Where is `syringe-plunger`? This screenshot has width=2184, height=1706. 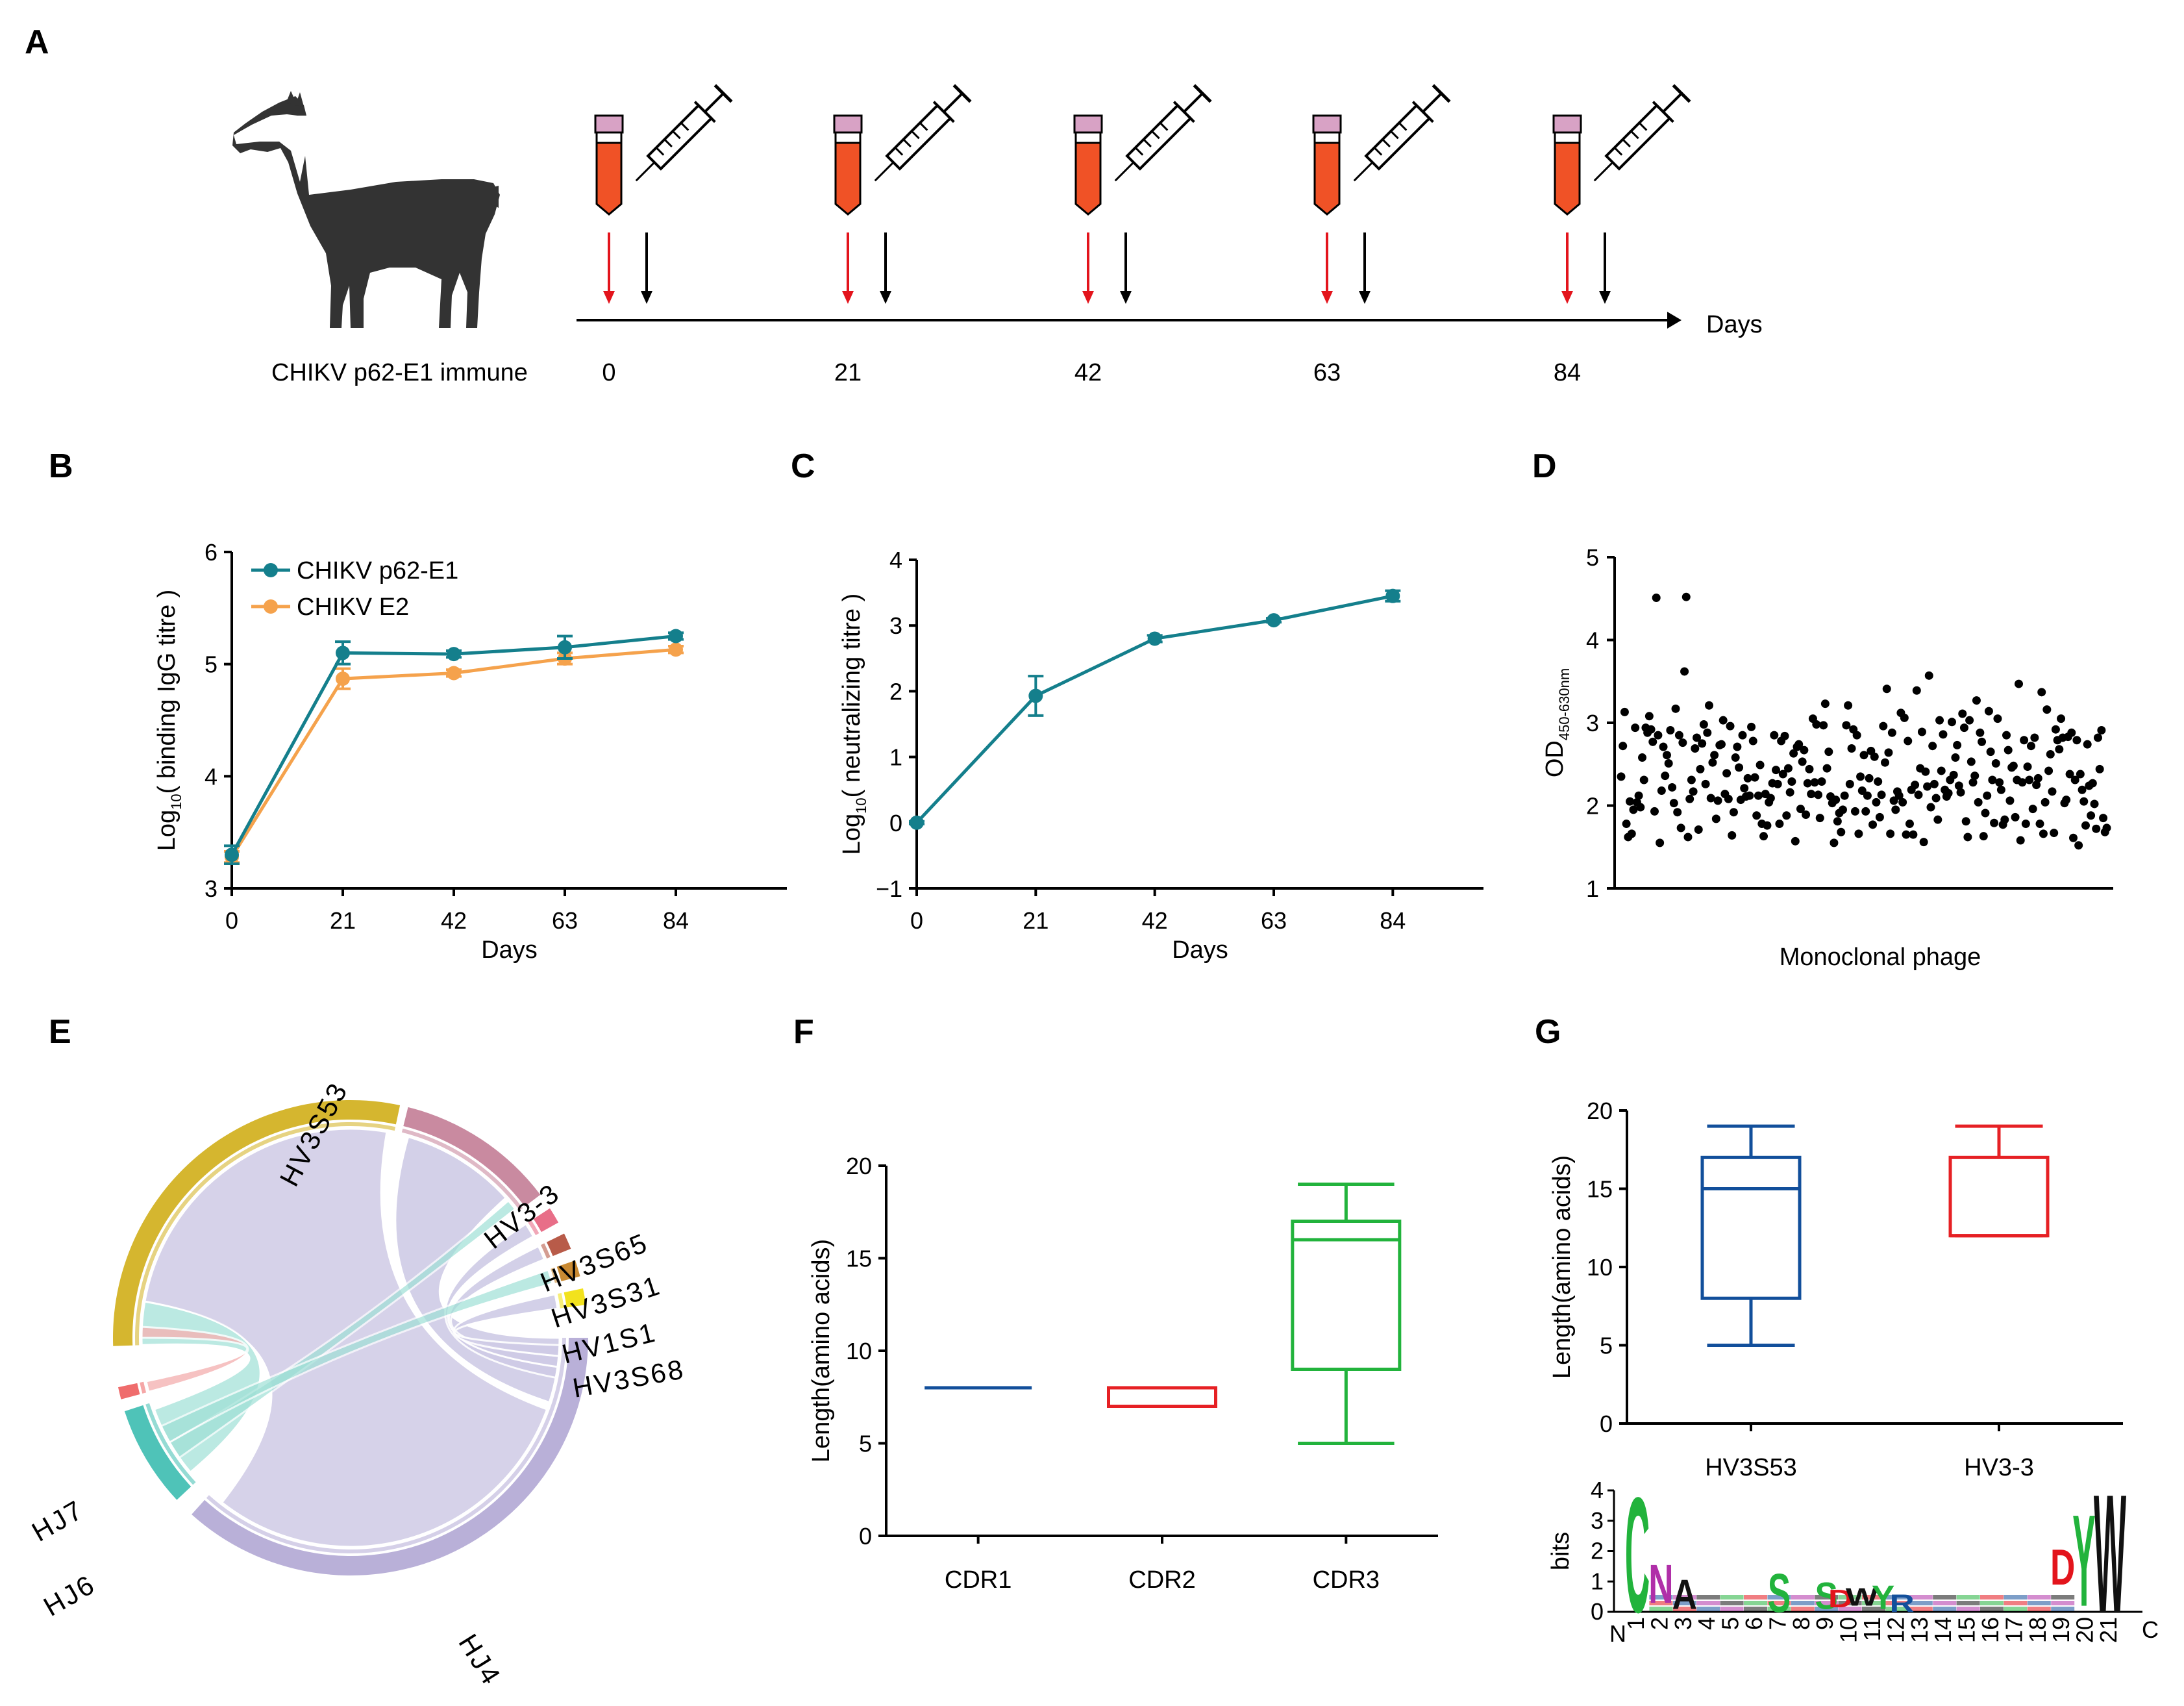 syringe-plunger is located at coordinates (953, 103).